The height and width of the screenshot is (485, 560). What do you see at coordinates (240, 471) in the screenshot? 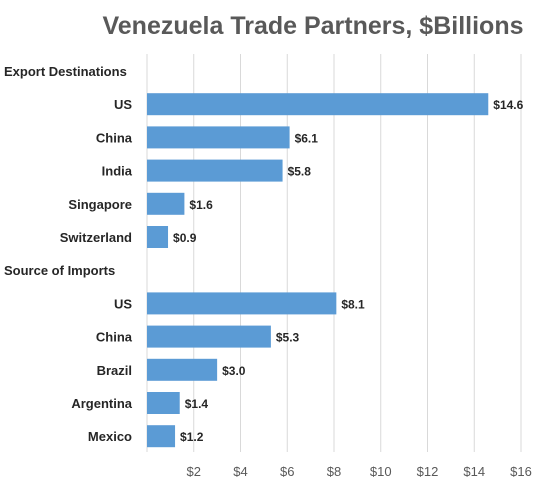
I see `x-tick-label: $4` at bounding box center [240, 471].